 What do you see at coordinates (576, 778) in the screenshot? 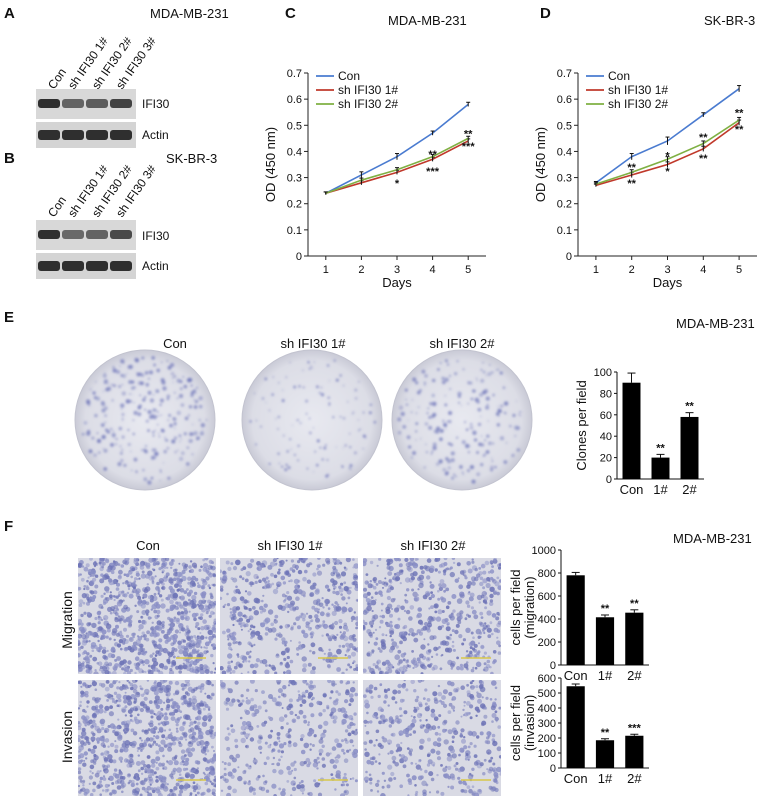
I see `x-tick-label: Con` at bounding box center [576, 778].